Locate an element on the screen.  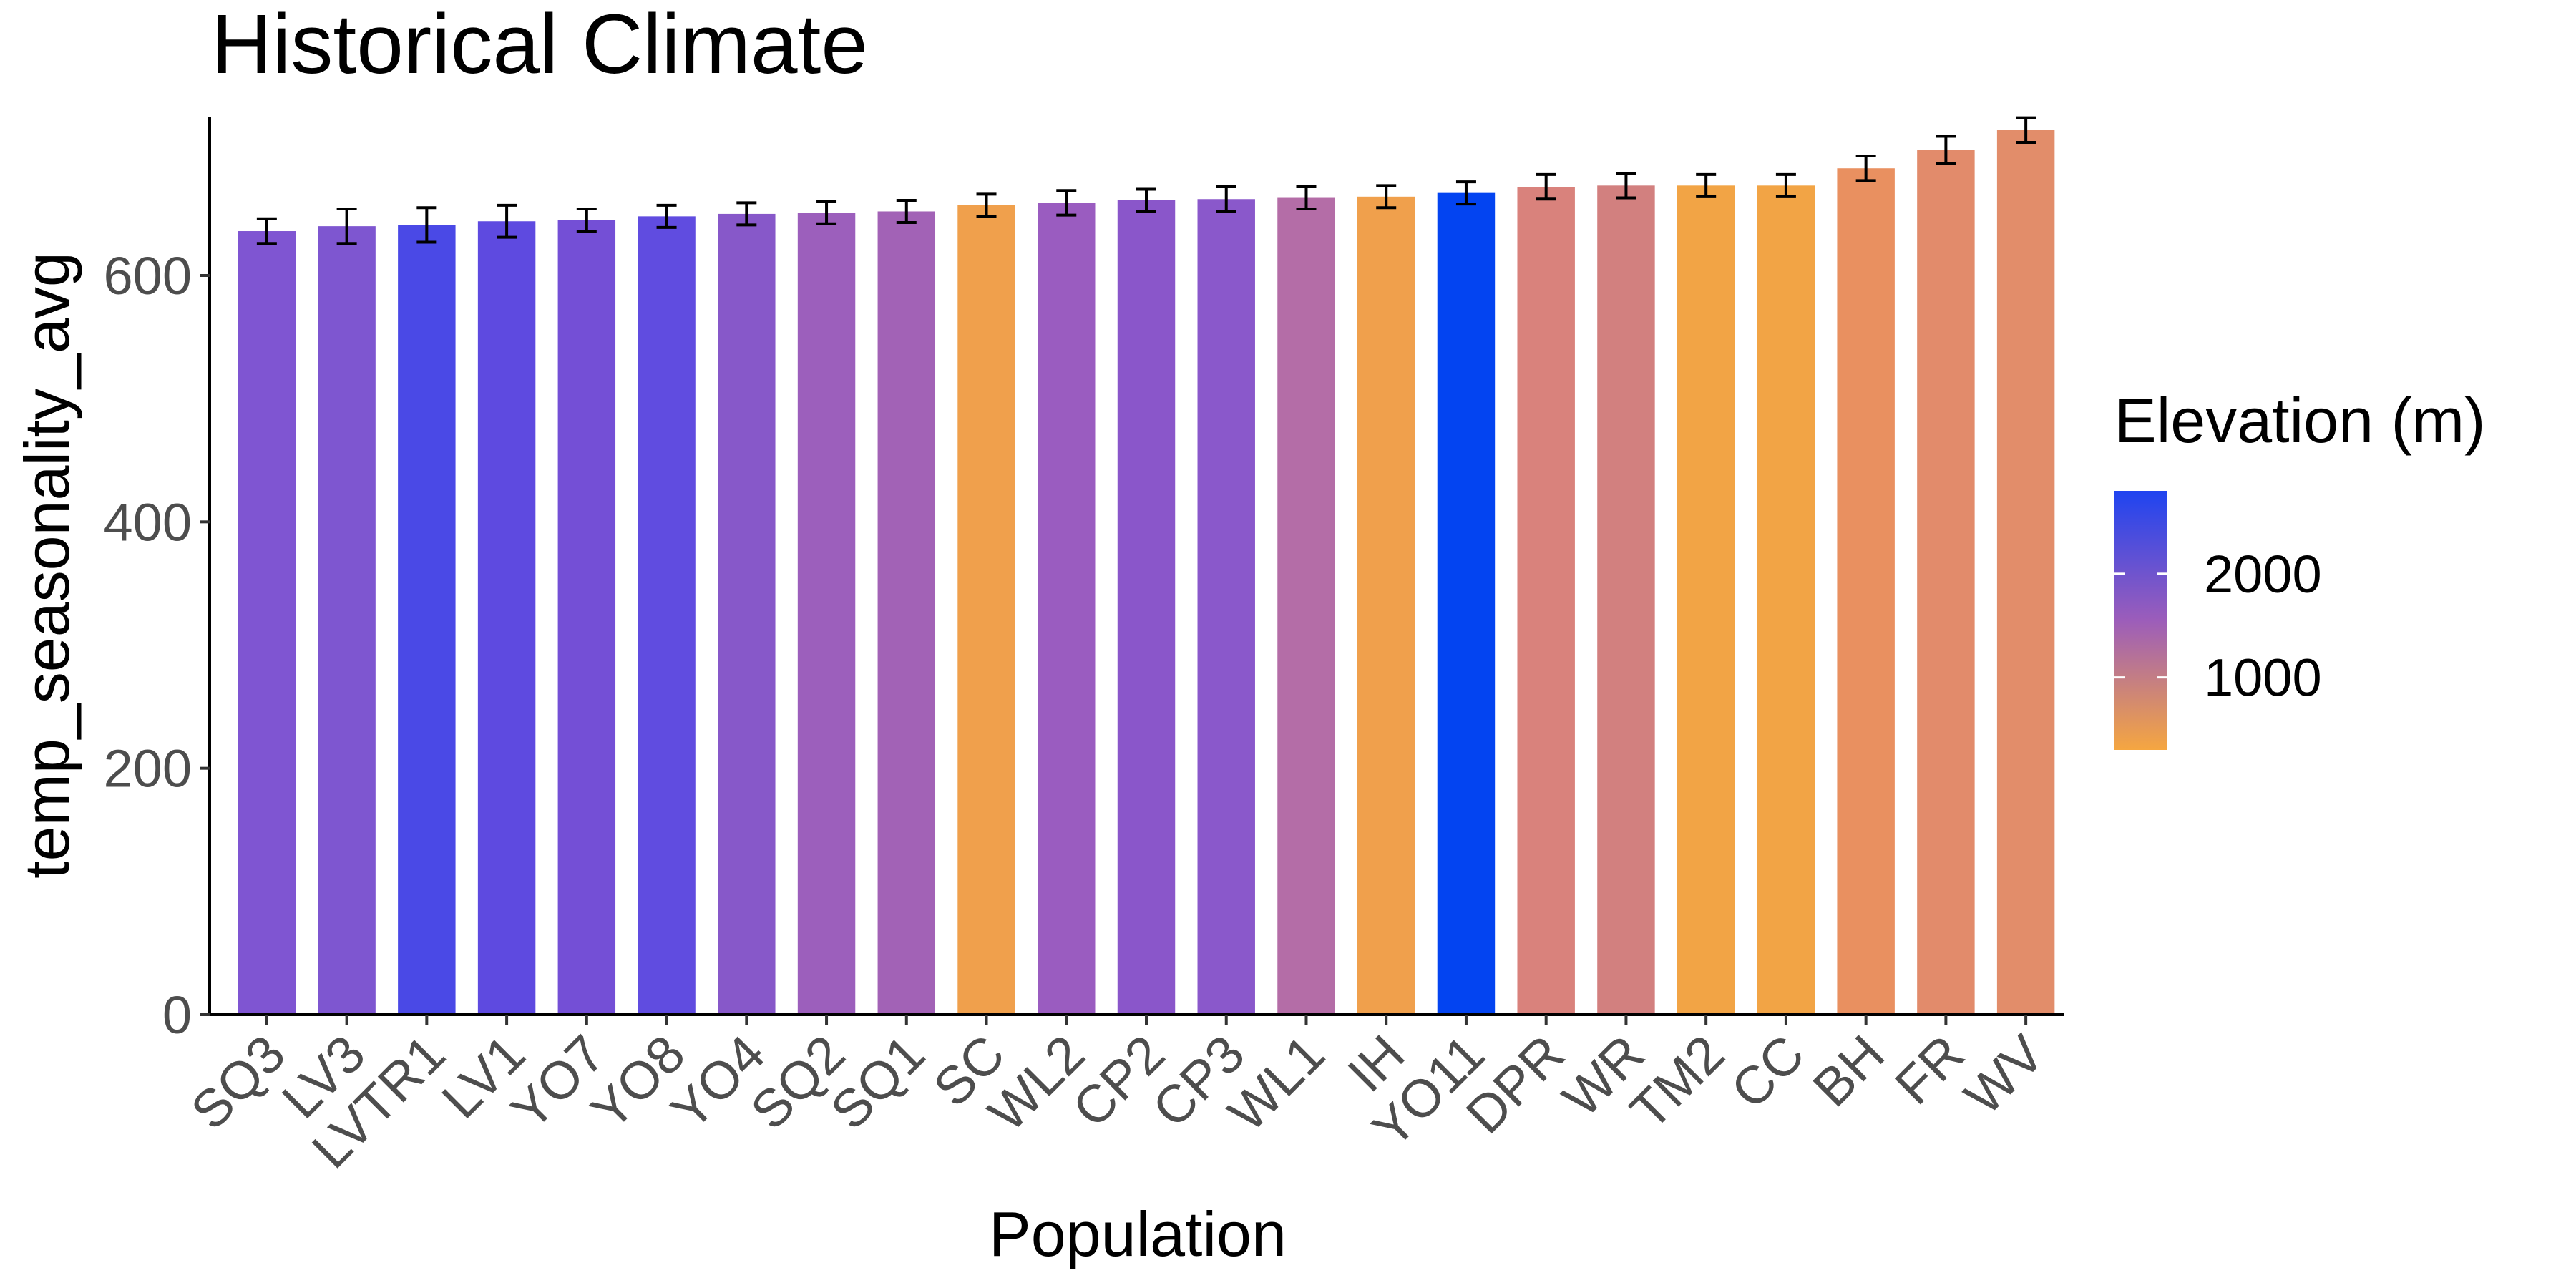
chart-title: Historical Climate is located at coordinates (539, 46).